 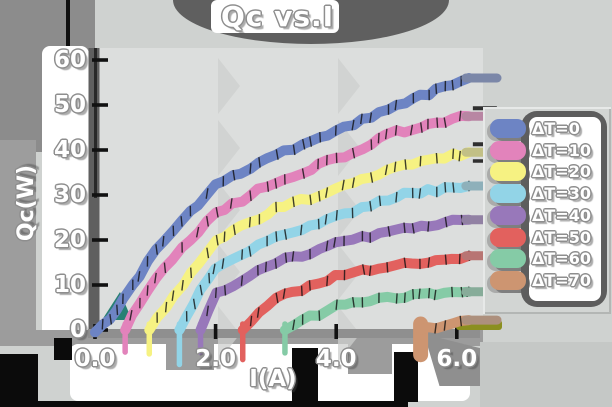 What do you see at coordinates (77, 330) in the screenshot?
I see `y-tick-label: 0` at bounding box center [77, 330].